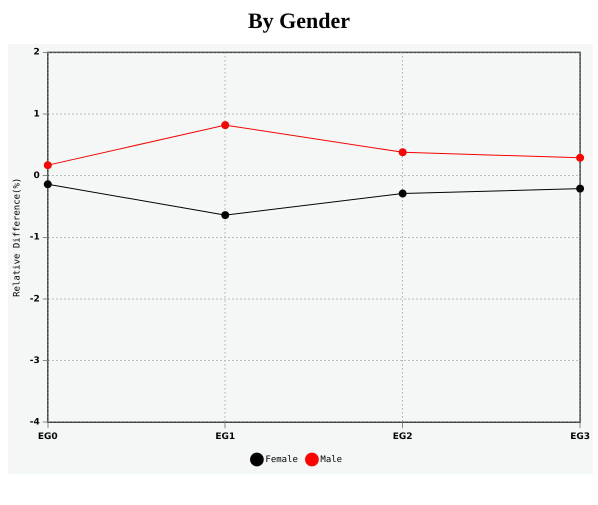  What do you see at coordinates (580, 437) in the screenshot?
I see `x-tick-label: EG3` at bounding box center [580, 437].